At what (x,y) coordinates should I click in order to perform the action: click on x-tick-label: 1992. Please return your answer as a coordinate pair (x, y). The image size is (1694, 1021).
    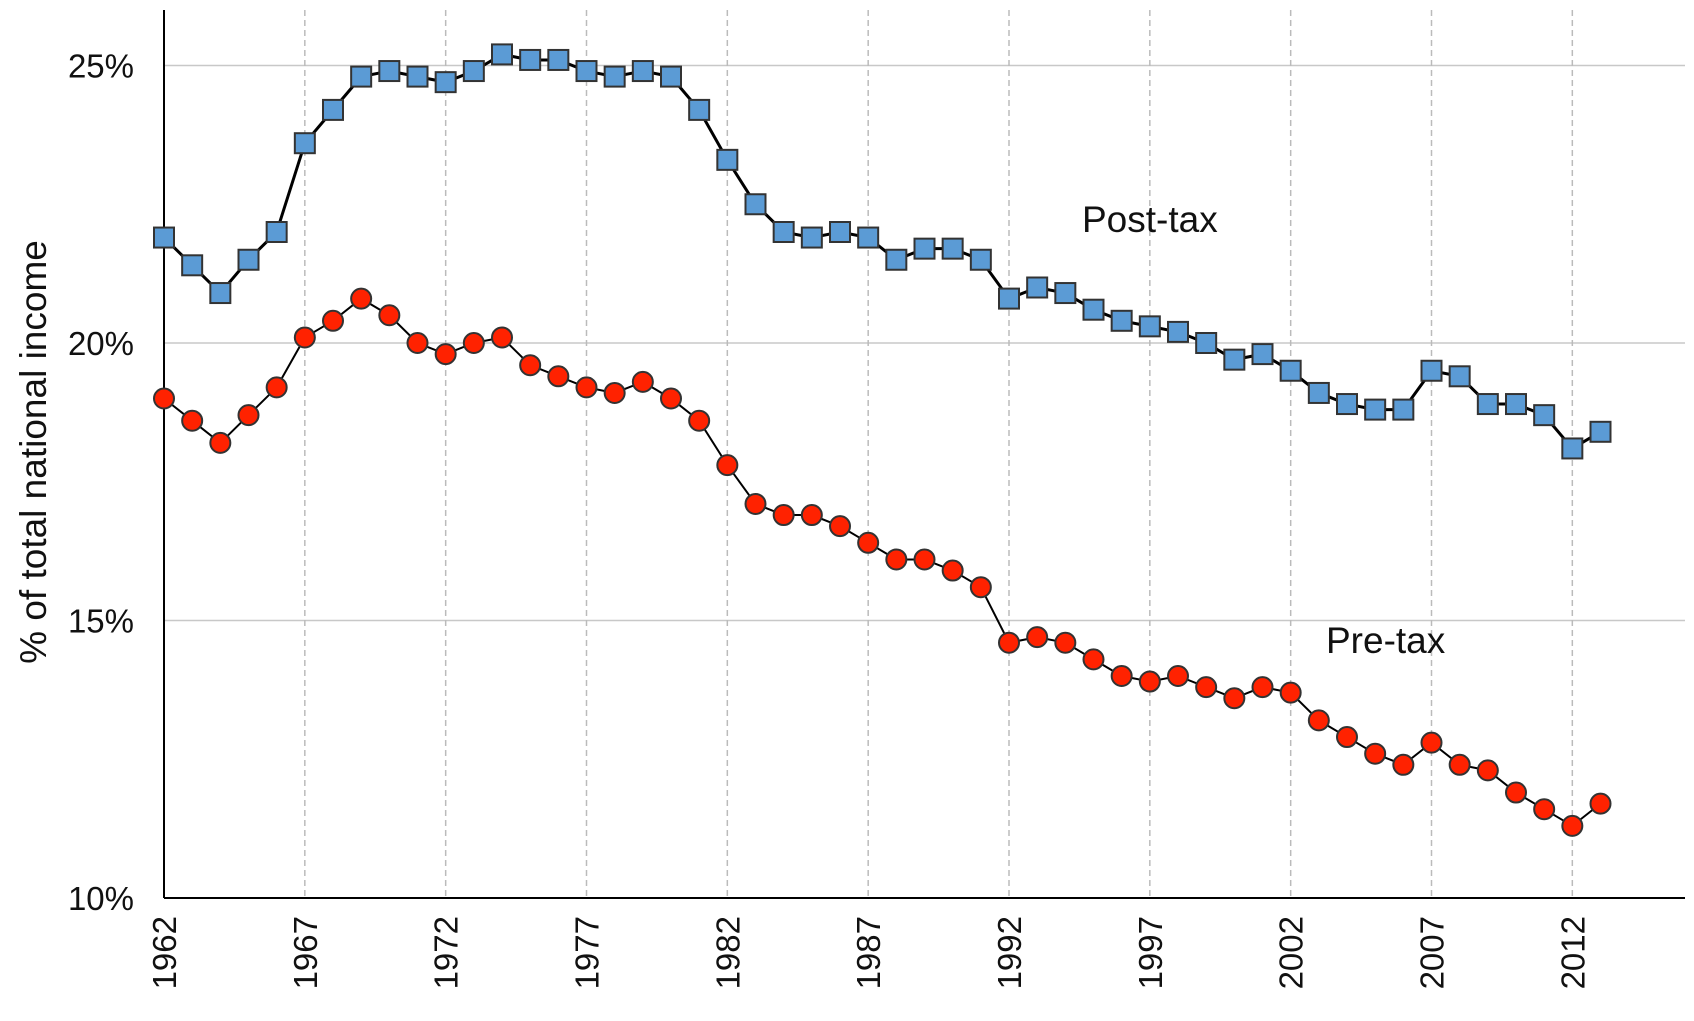
    Looking at the image, I should click on (1009, 952).